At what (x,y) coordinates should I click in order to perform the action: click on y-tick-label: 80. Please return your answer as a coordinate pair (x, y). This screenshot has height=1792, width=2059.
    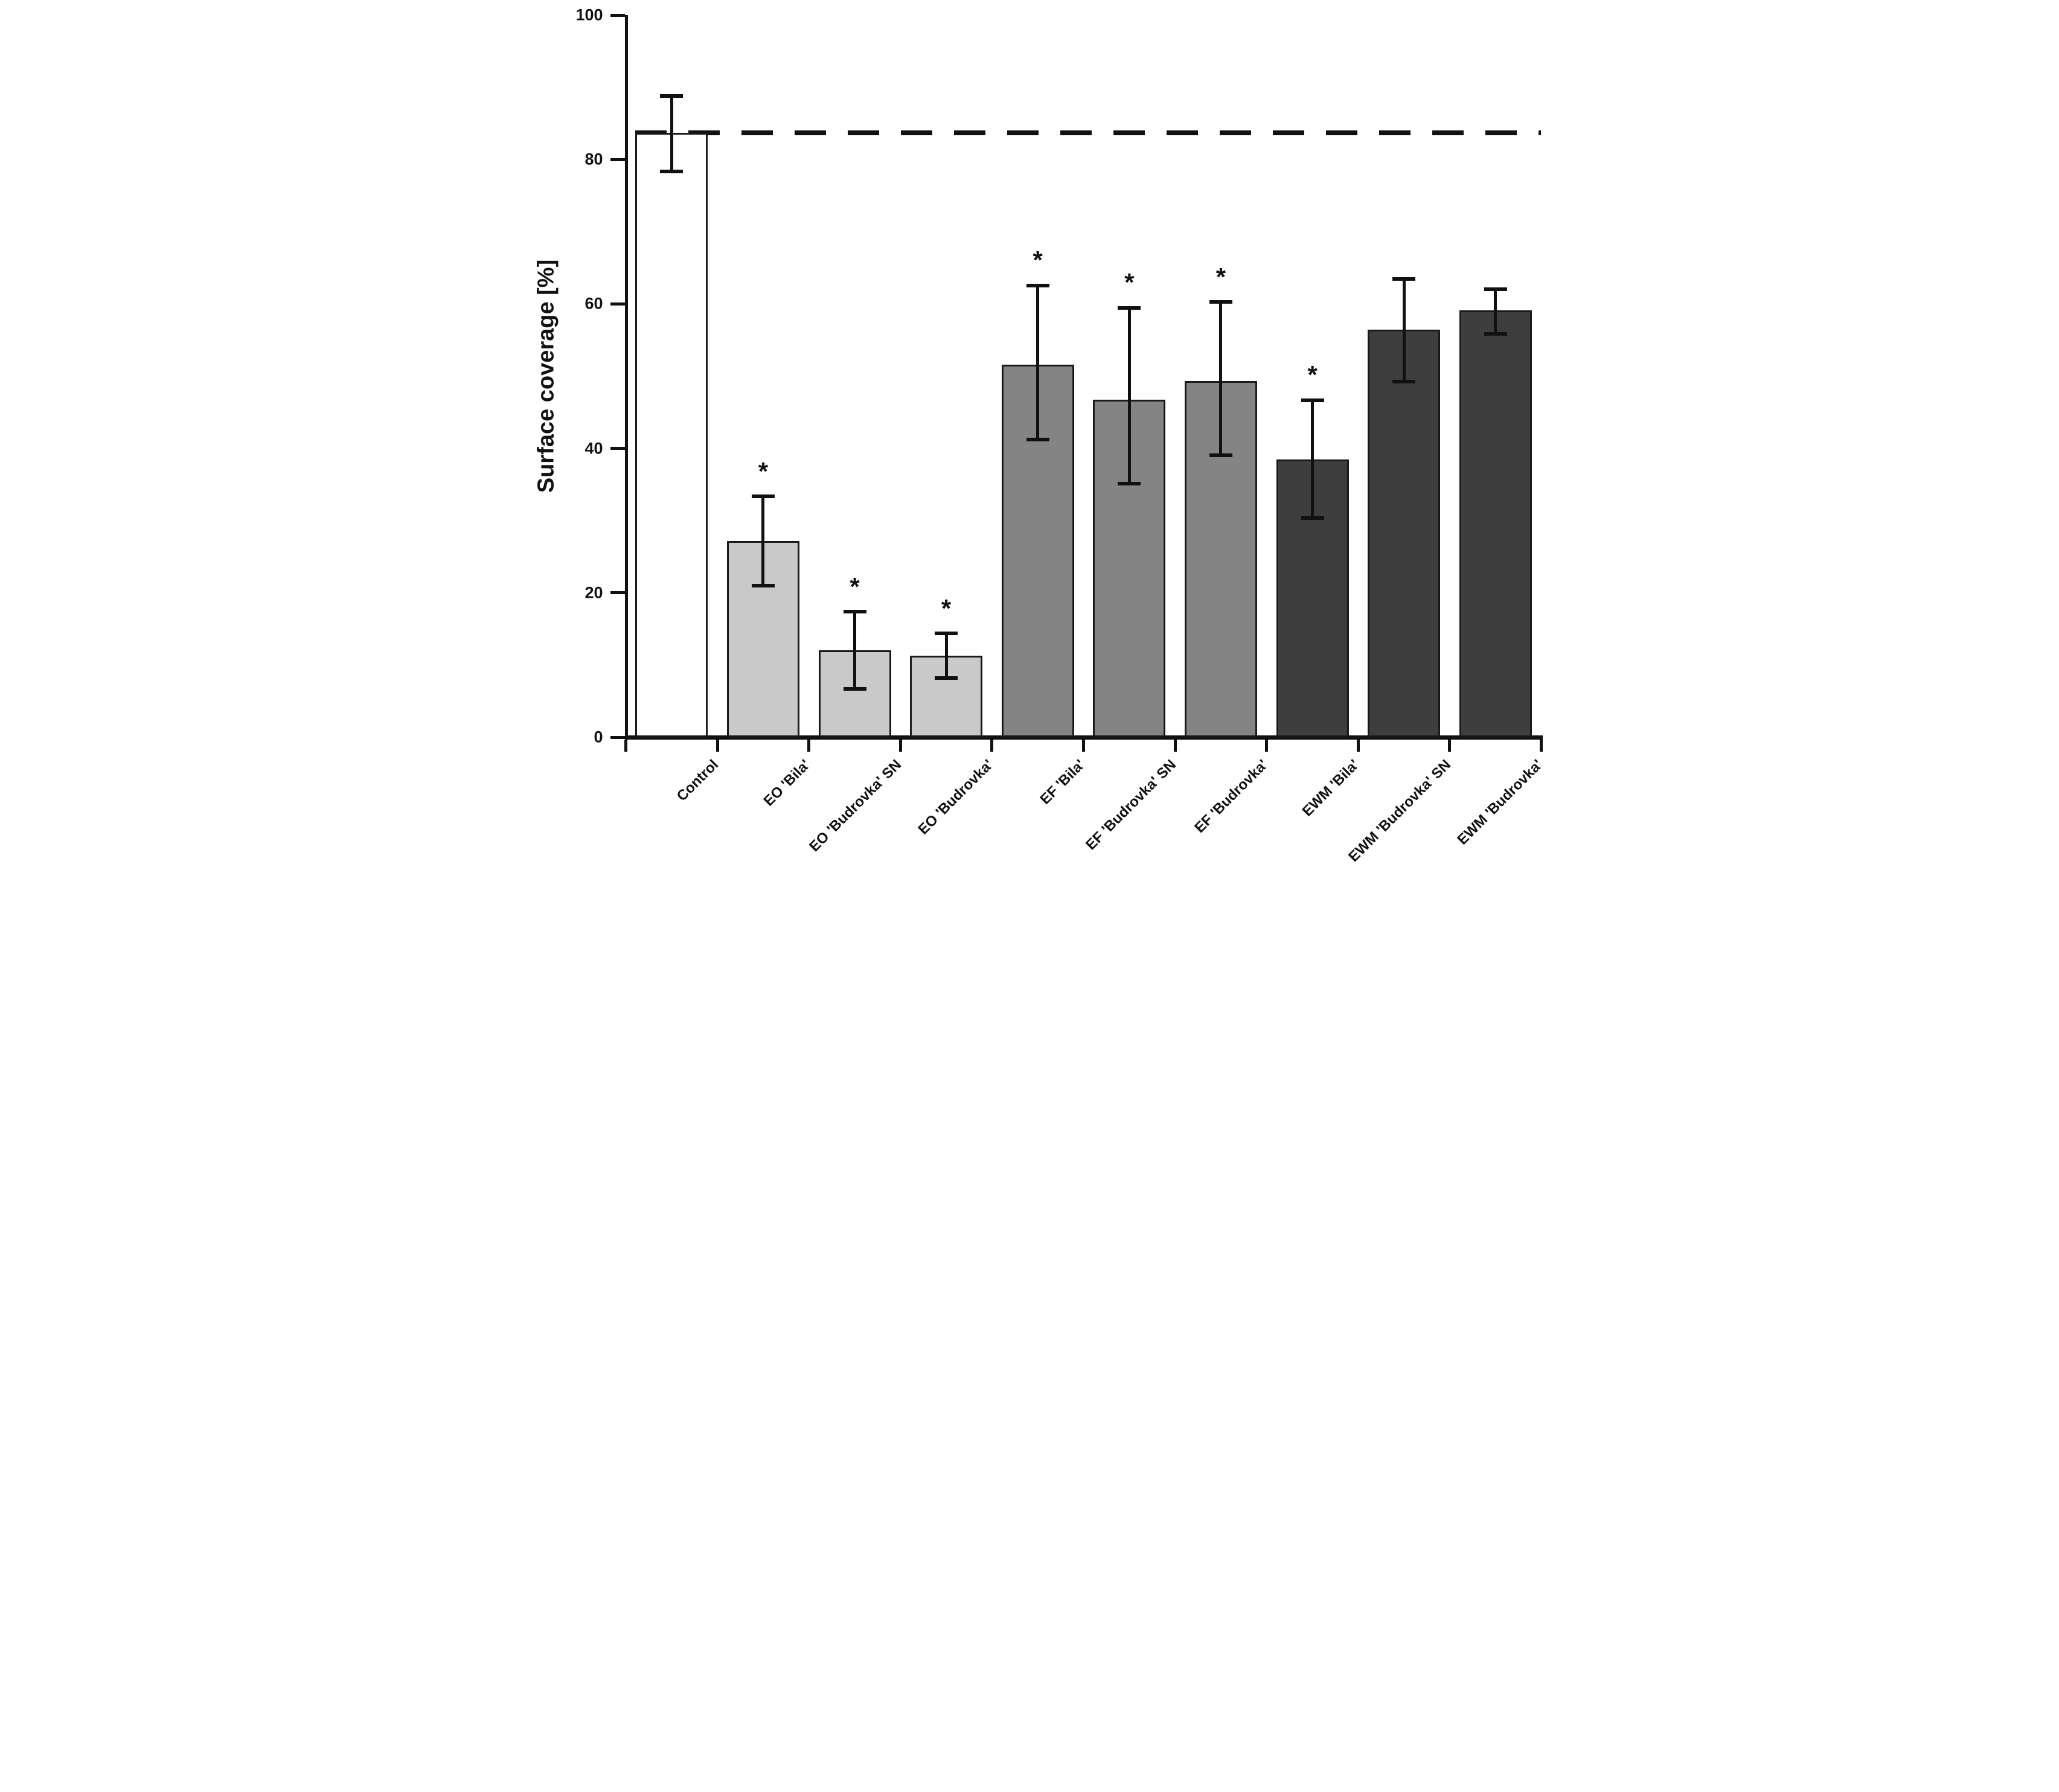
    Looking at the image, I should click on (593, 159).